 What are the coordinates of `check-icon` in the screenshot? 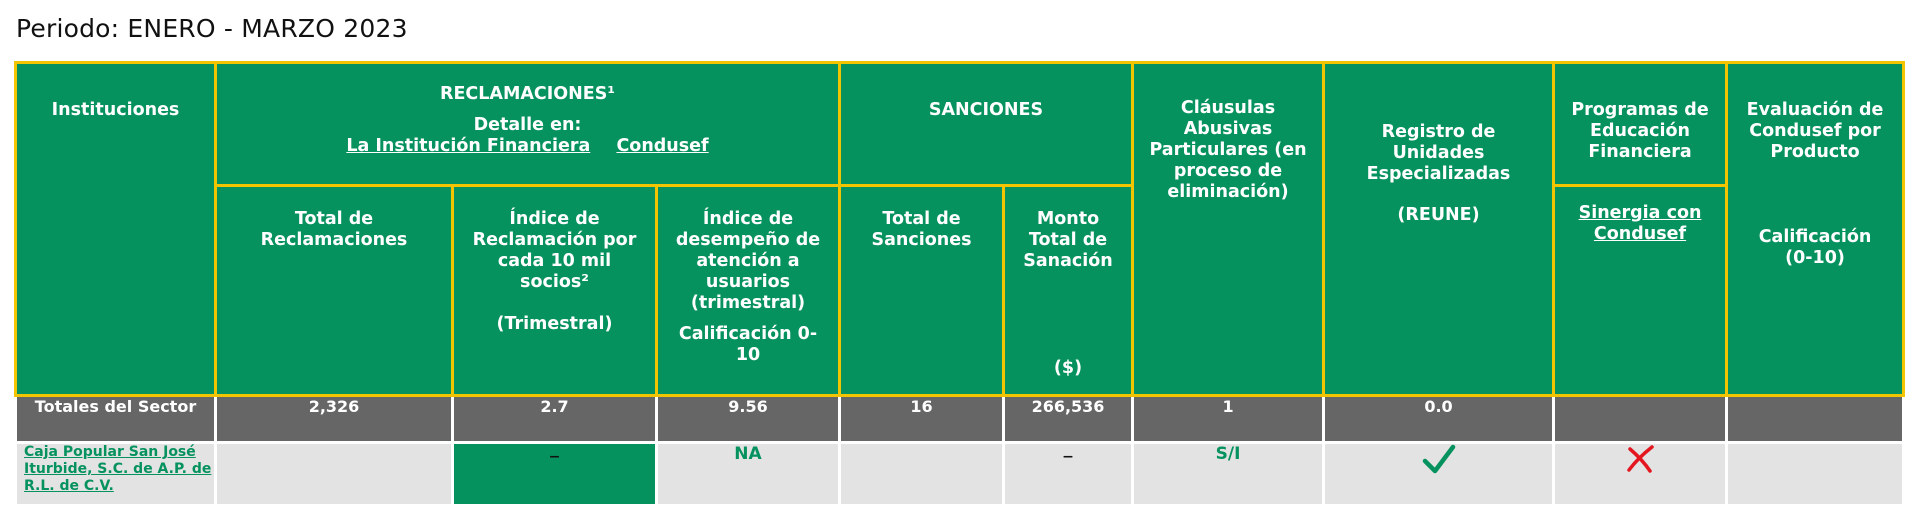 It's located at (1439, 459).